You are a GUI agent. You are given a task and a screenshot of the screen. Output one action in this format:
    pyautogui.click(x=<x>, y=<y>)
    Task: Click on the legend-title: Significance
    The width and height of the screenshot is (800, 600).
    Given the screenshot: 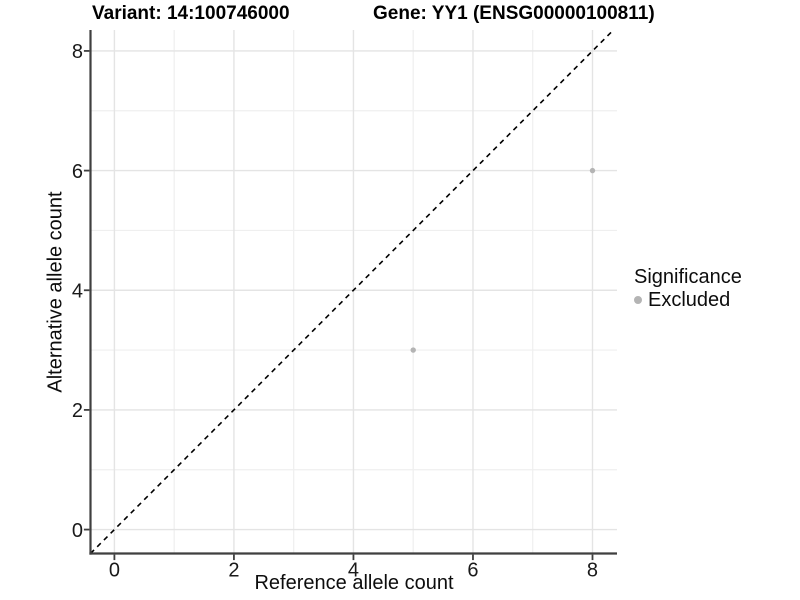 What is the action you would take?
    pyautogui.click(x=688, y=277)
    